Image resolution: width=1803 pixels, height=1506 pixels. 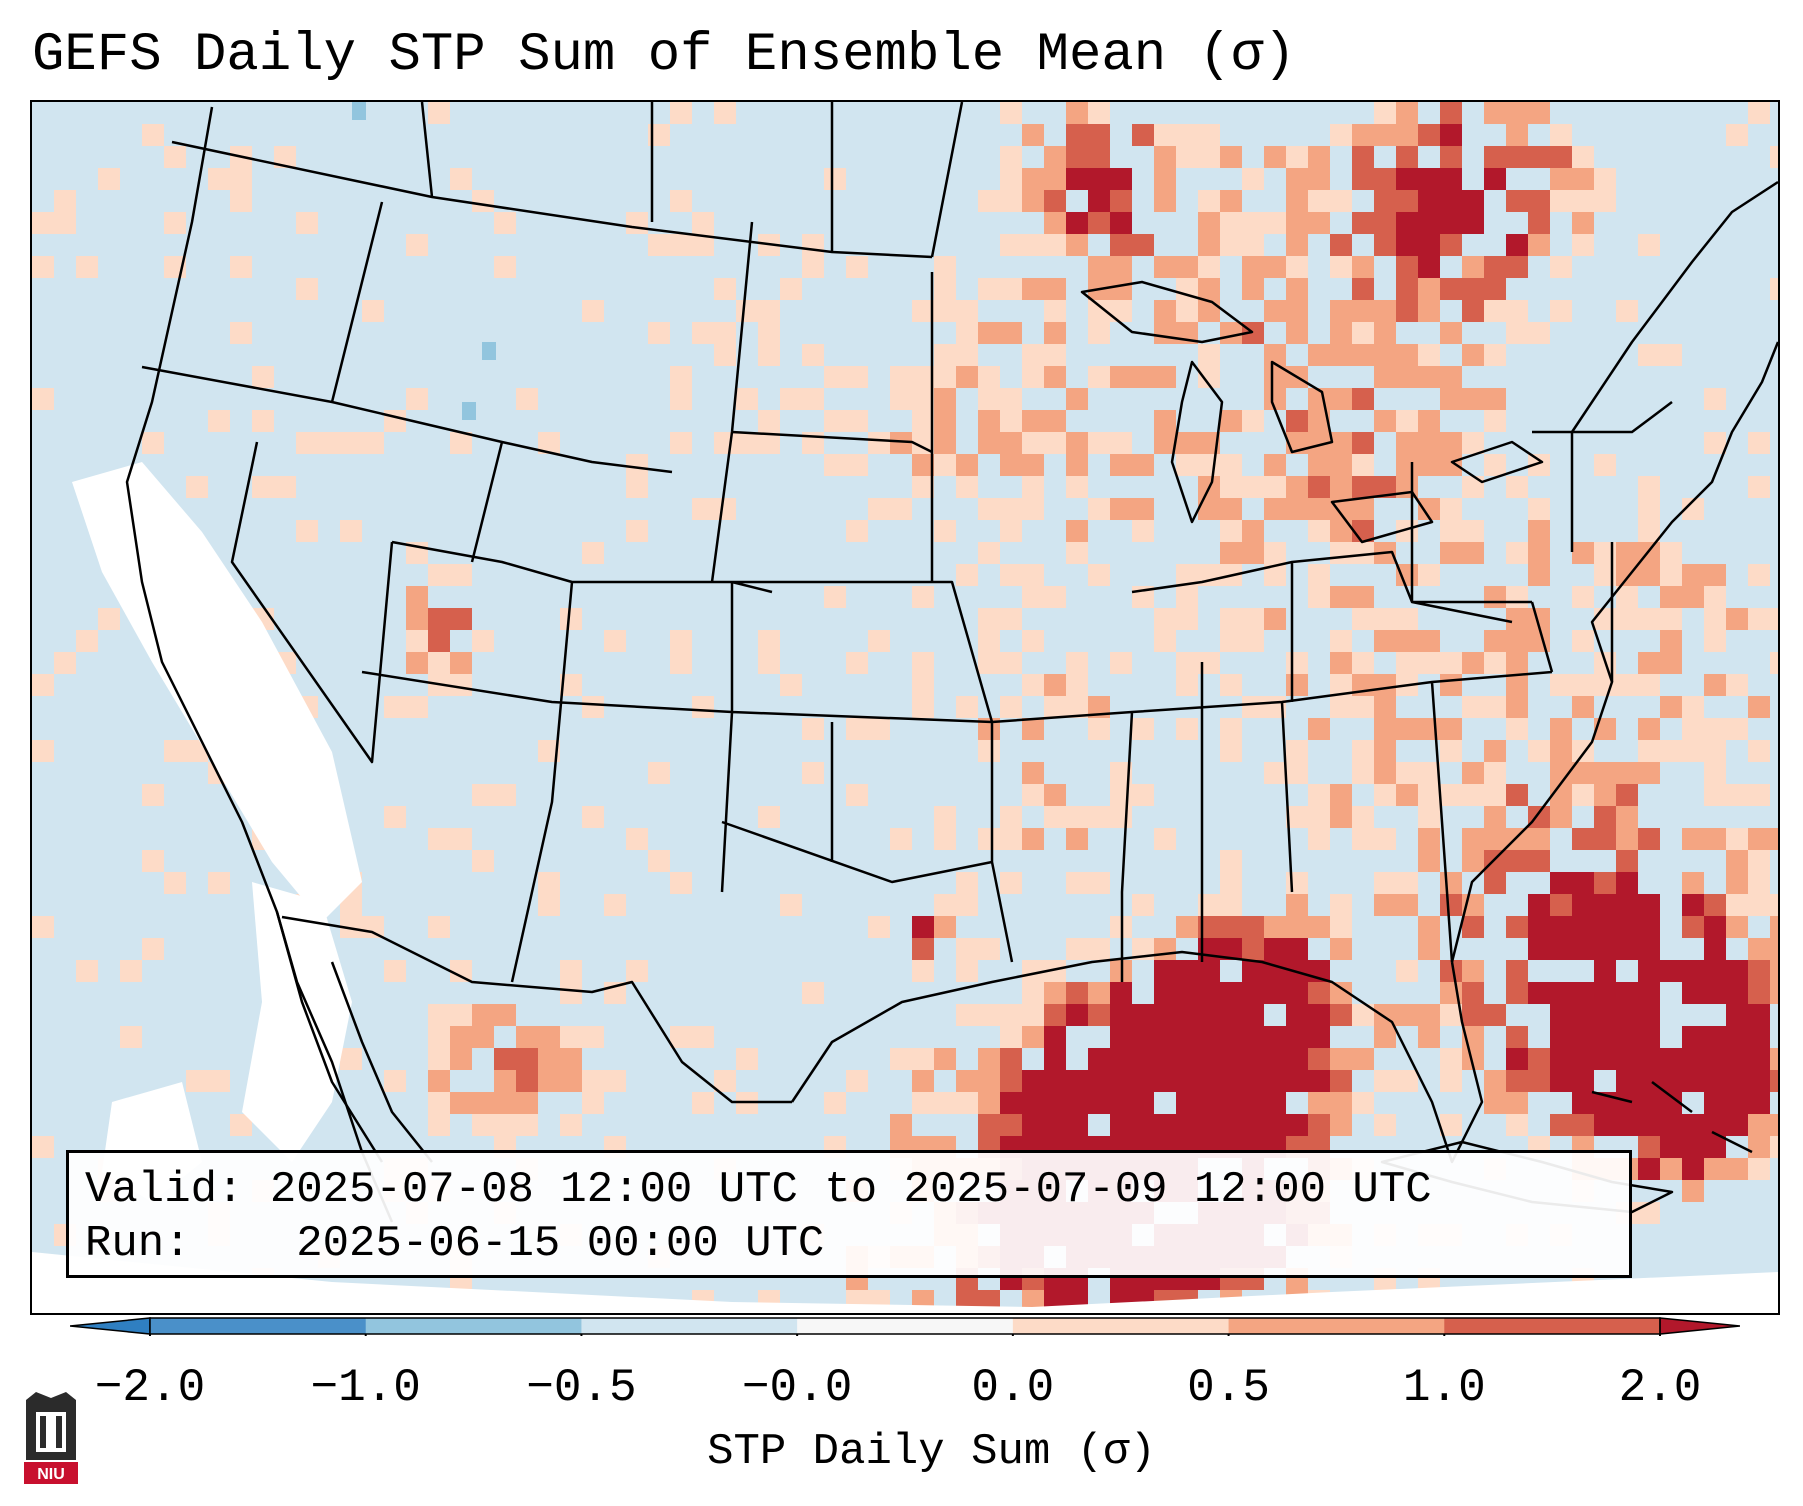 I want to click on lake-huron, so click(x=1302, y=407).